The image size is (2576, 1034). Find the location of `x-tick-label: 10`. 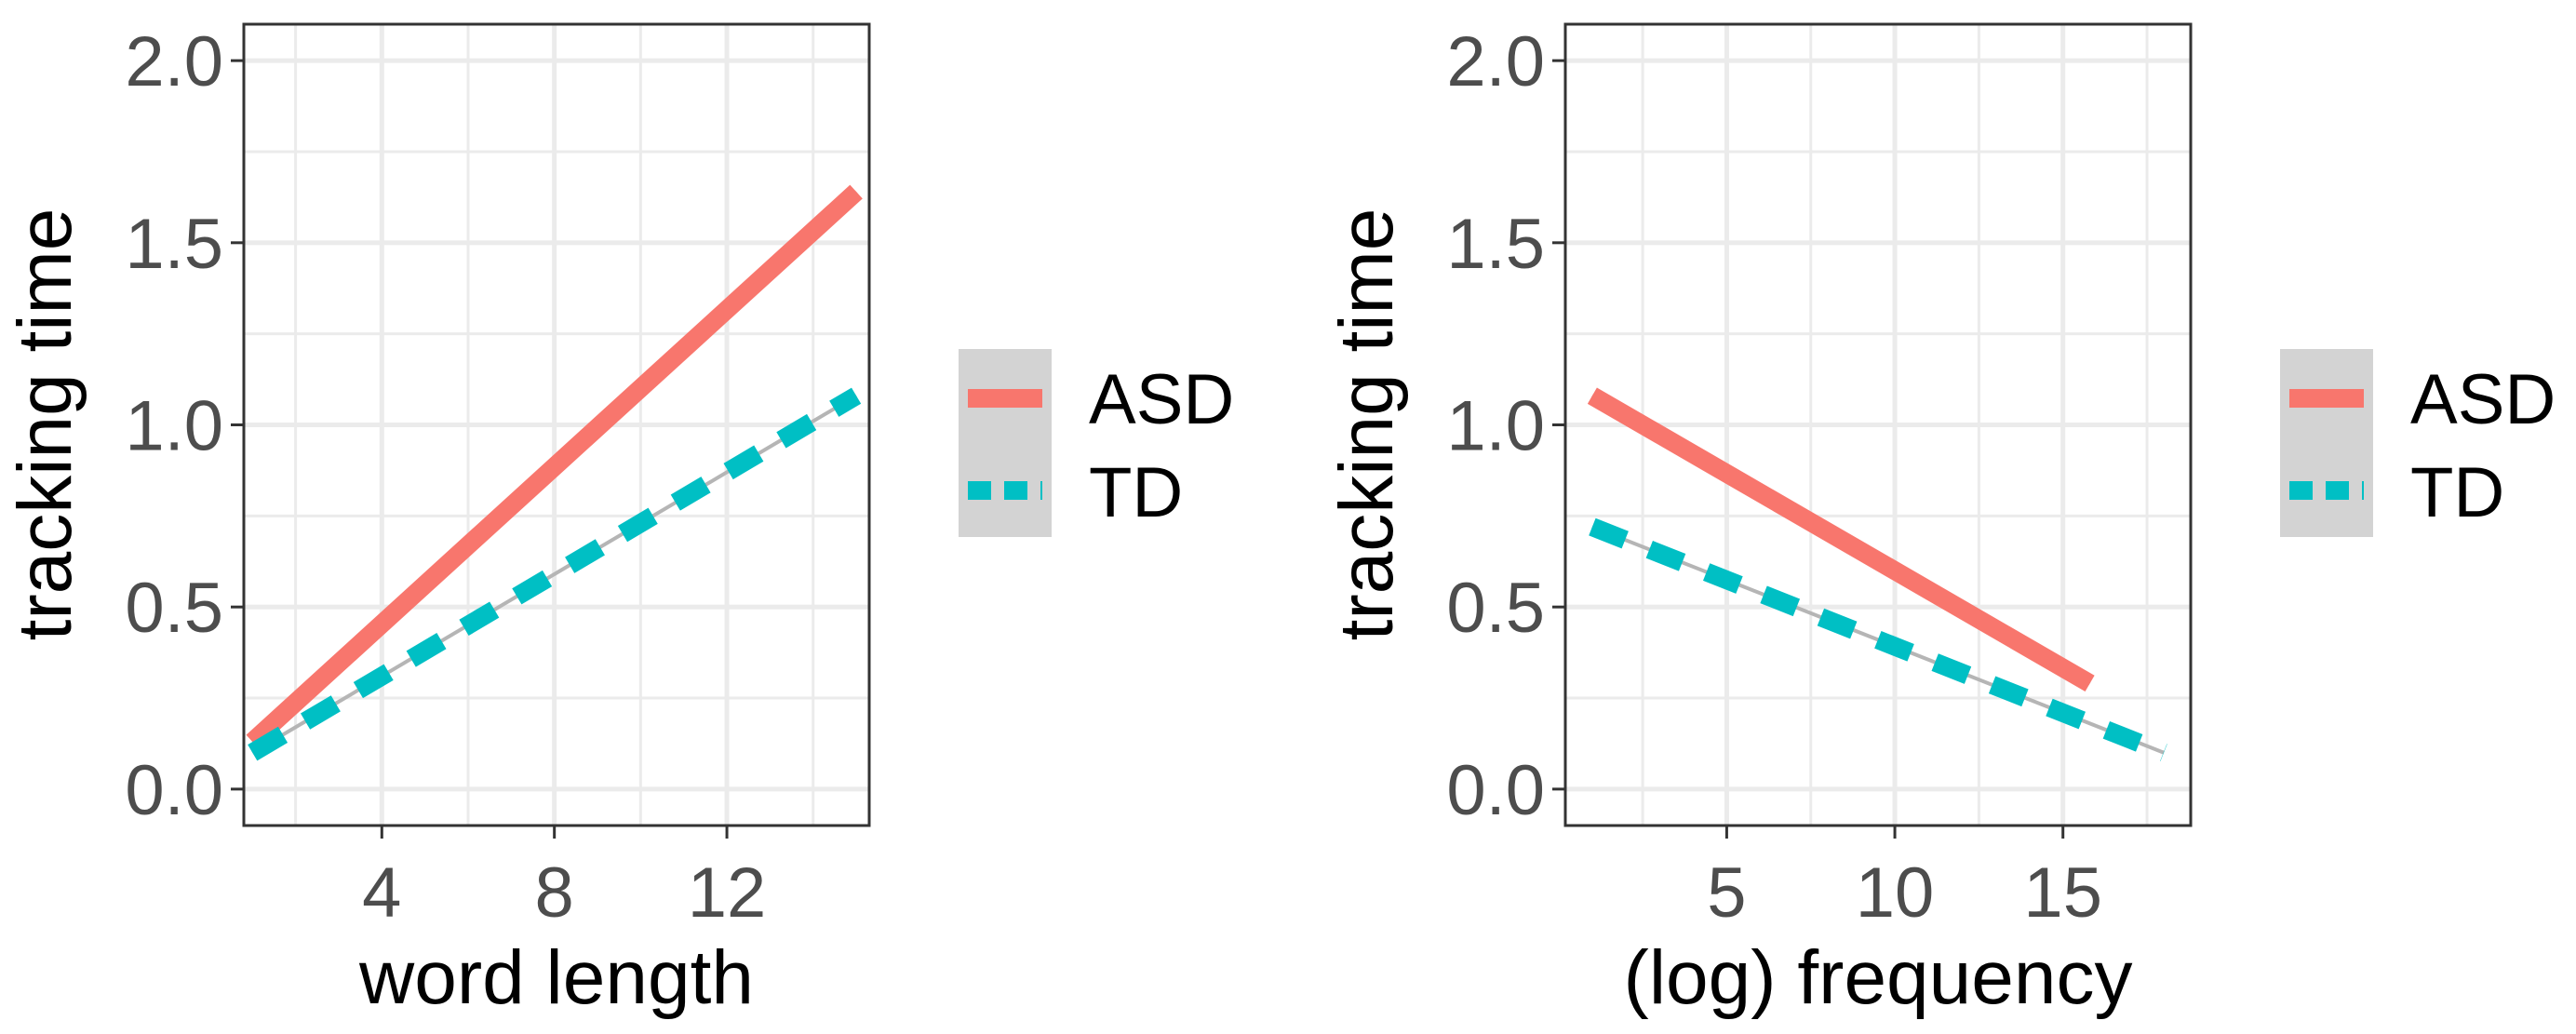

x-tick-label: 10 is located at coordinates (1895, 893).